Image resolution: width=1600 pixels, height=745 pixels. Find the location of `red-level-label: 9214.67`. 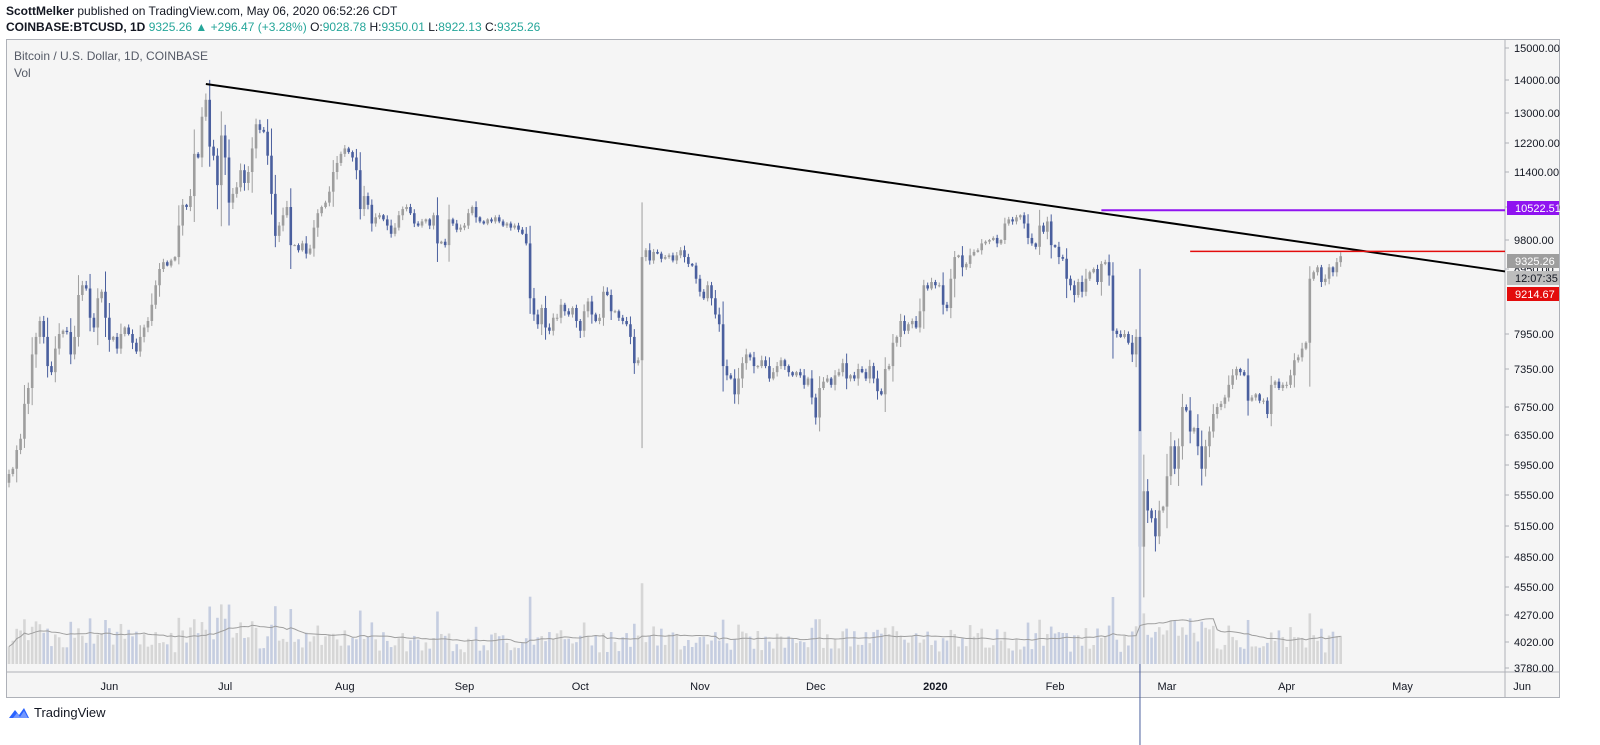

red-level-label: 9214.67 is located at coordinates (1535, 295).